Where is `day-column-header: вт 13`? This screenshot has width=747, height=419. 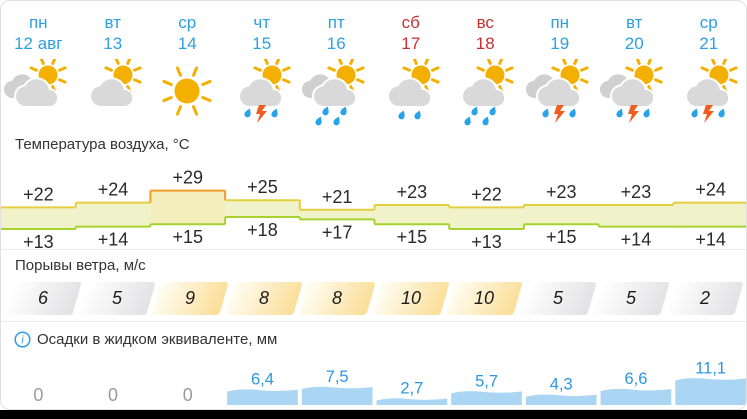
day-column-header: вт 13 is located at coordinates (113, 34).